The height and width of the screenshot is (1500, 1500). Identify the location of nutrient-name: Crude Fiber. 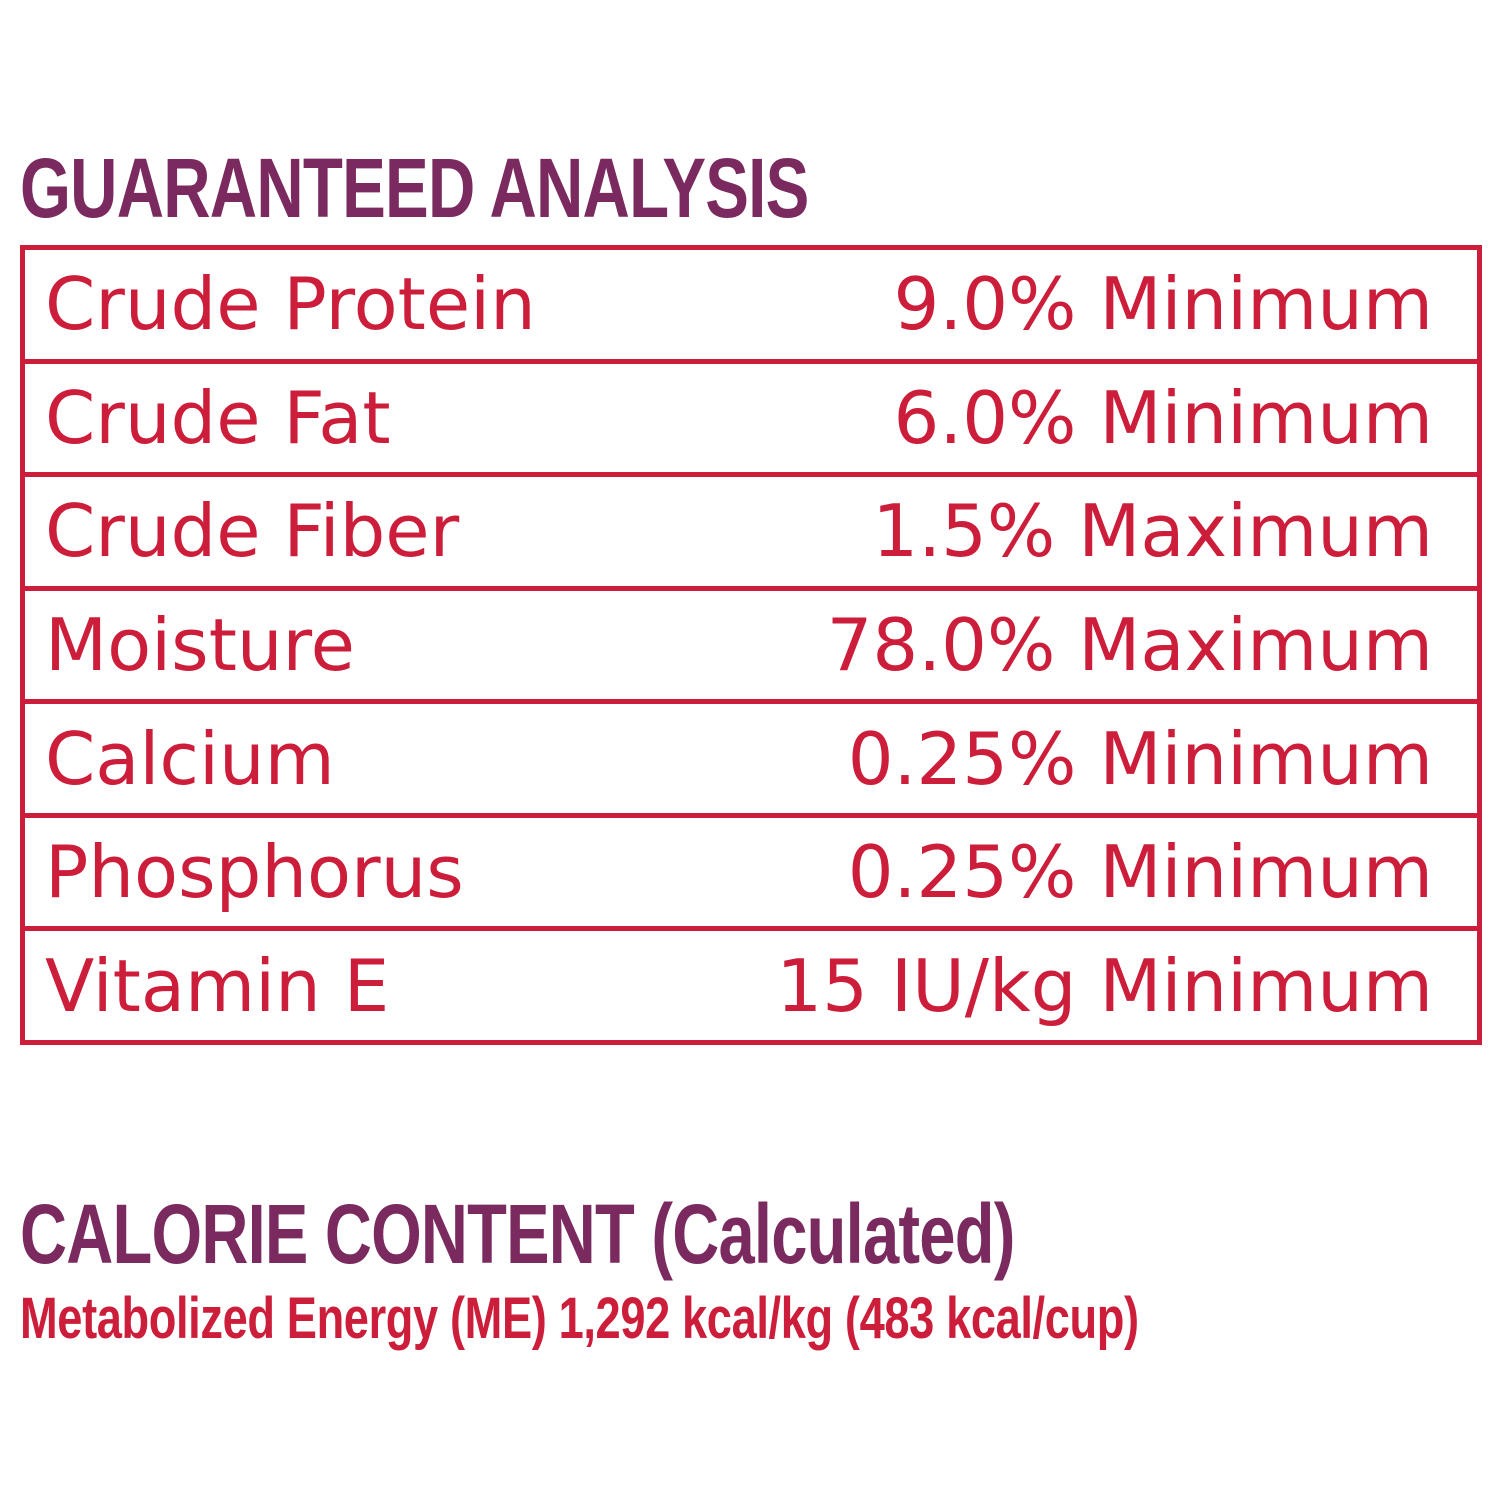
(252, 531).